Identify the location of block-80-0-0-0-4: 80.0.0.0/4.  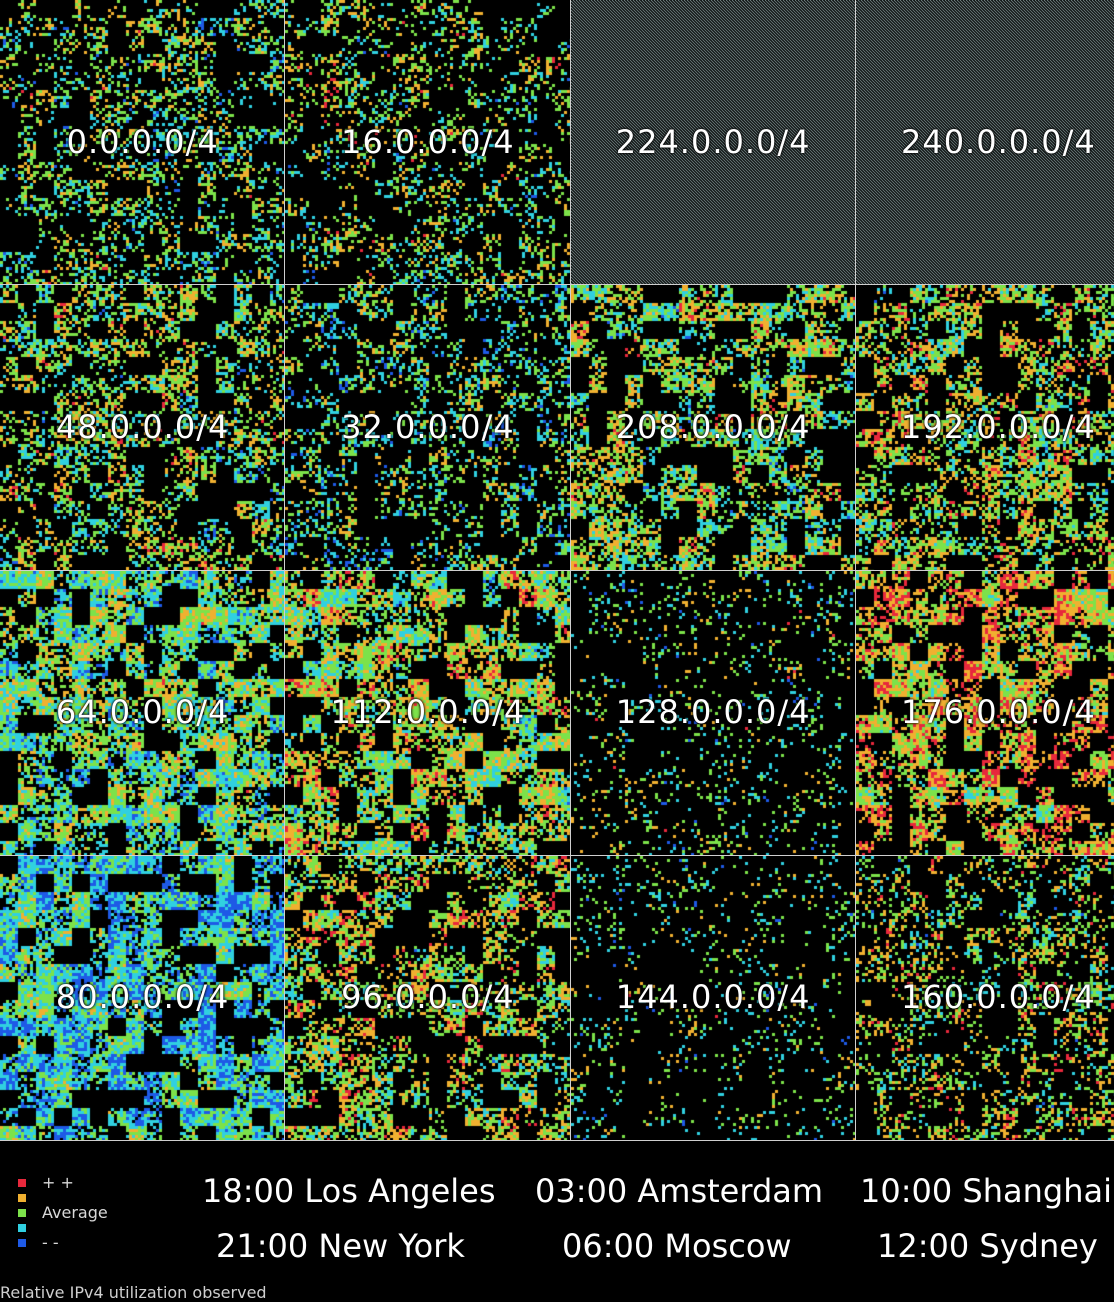
(143, 998).